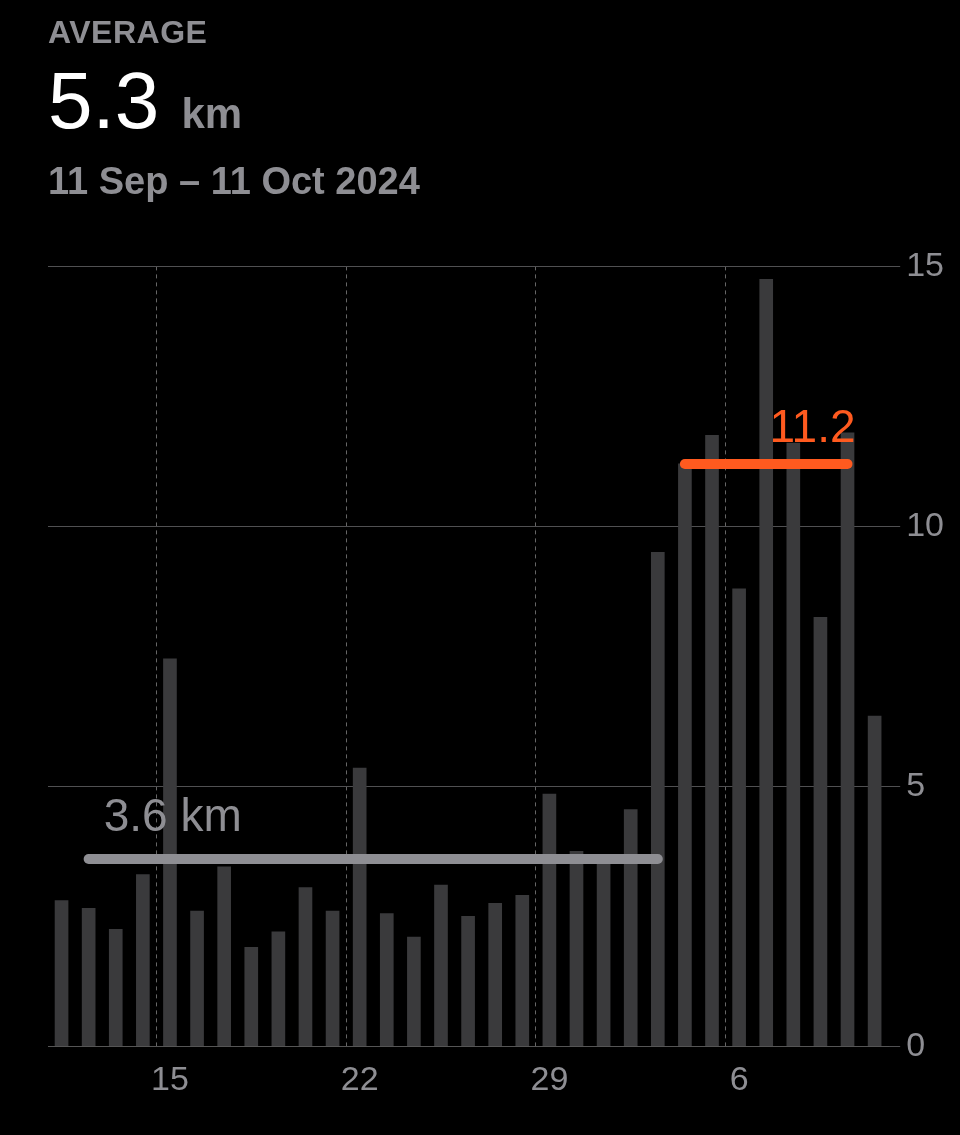  What do you see at coordinates (739, 1077) in the screenshot?
I see `x-tick-label: 6` at bounding box center [739, 1077].